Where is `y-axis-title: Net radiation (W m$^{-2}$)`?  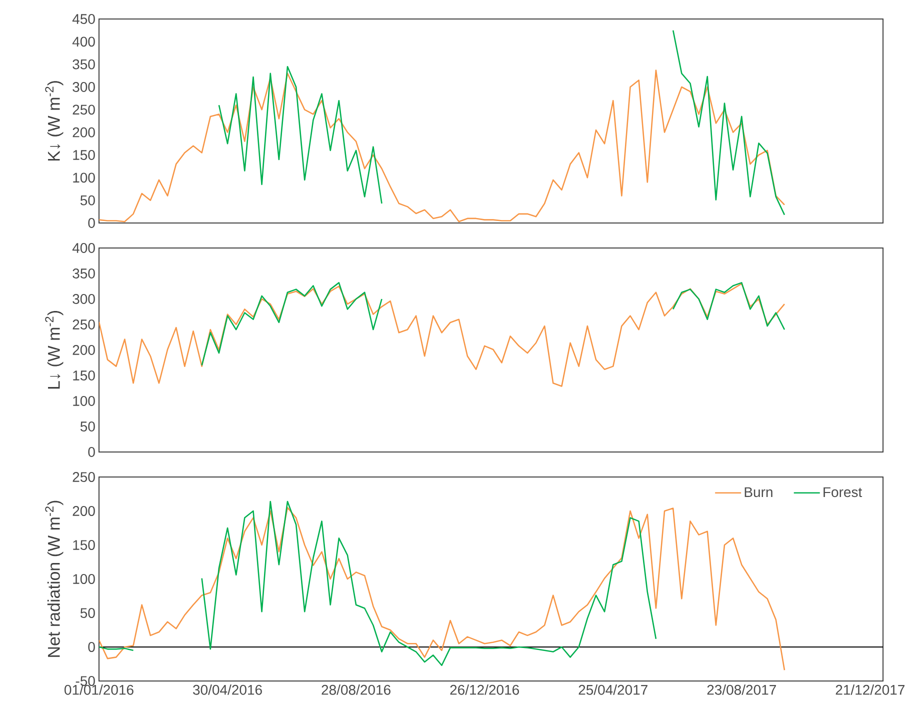
y-axis-title: Net radiation (W m$^{-2}$) is located at coordinates (54, 578).